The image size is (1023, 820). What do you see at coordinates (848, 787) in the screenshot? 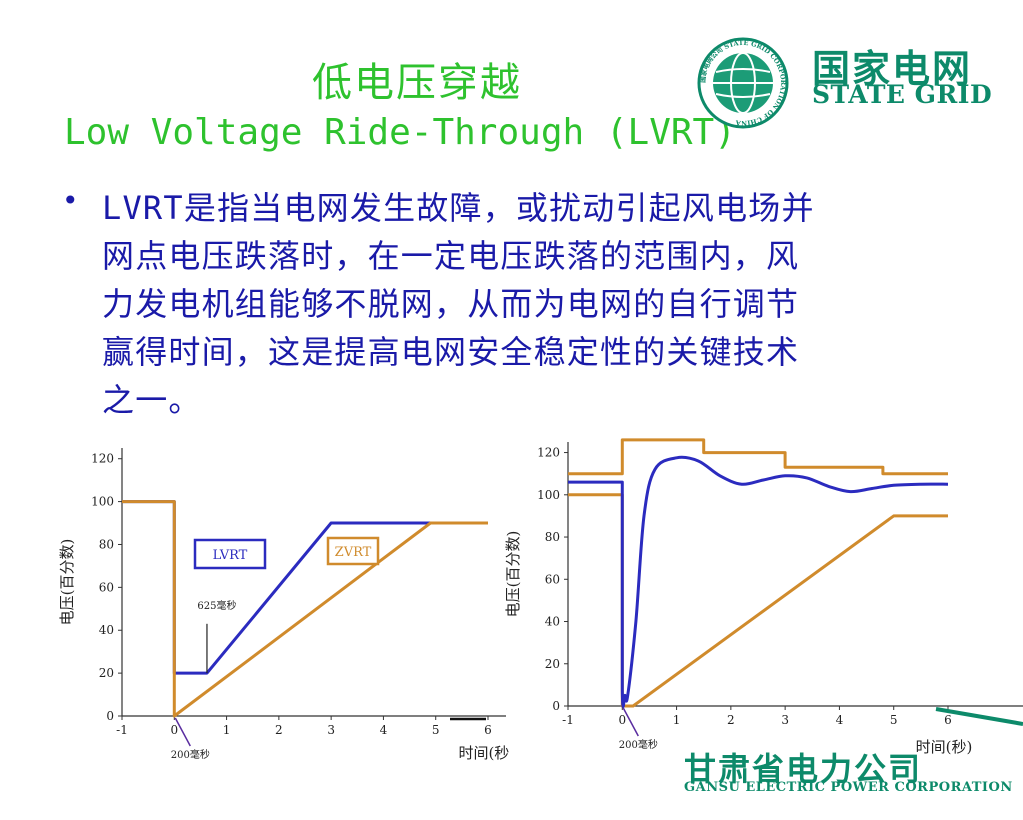
I see `gansu-company-name-english: GANSU ELECTRIC POWER CORPORATION` at bounding box center [848, 787].